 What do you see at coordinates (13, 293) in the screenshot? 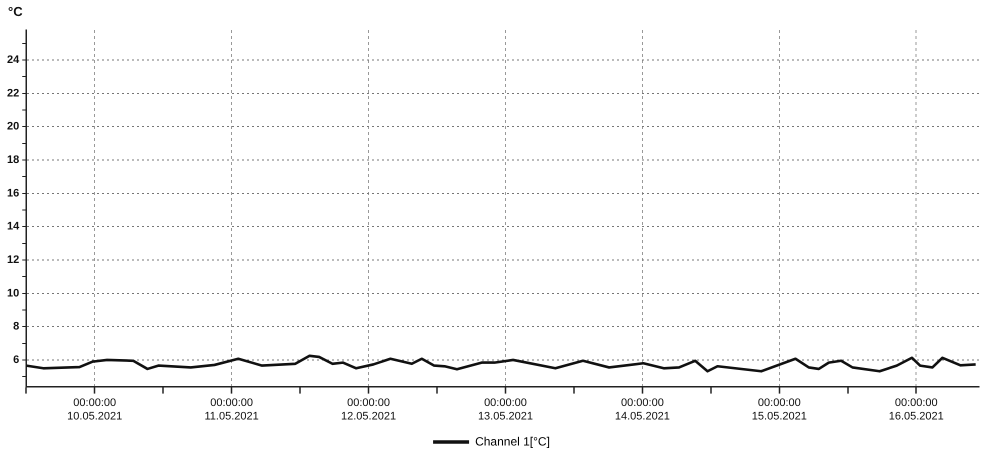
I see `y-tick-label: 10` at bounding box center [13, 293].